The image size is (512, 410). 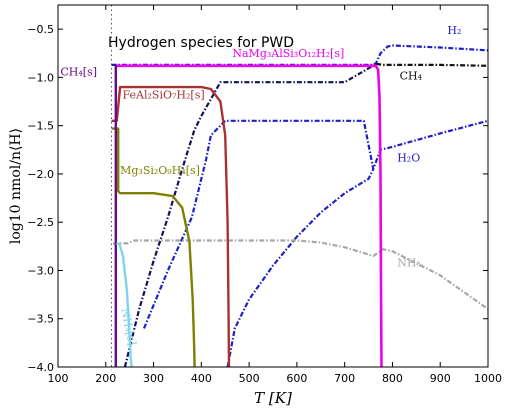 I want to click on x-tick-label: 100, so click(x=58, y=378).